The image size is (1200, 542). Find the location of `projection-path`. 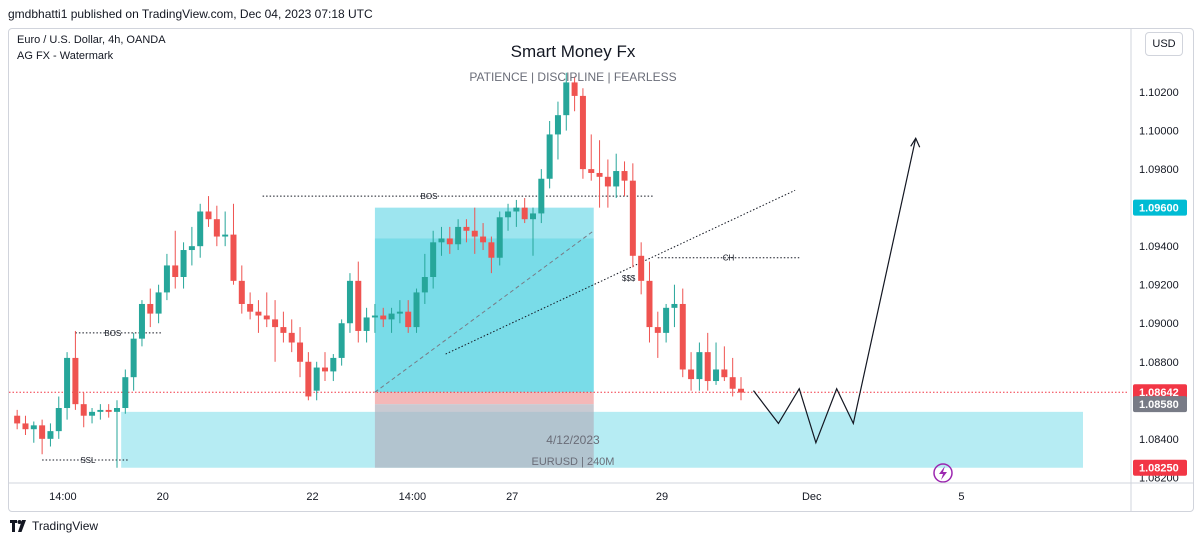

projection-path is located at coordinates (835, 291).